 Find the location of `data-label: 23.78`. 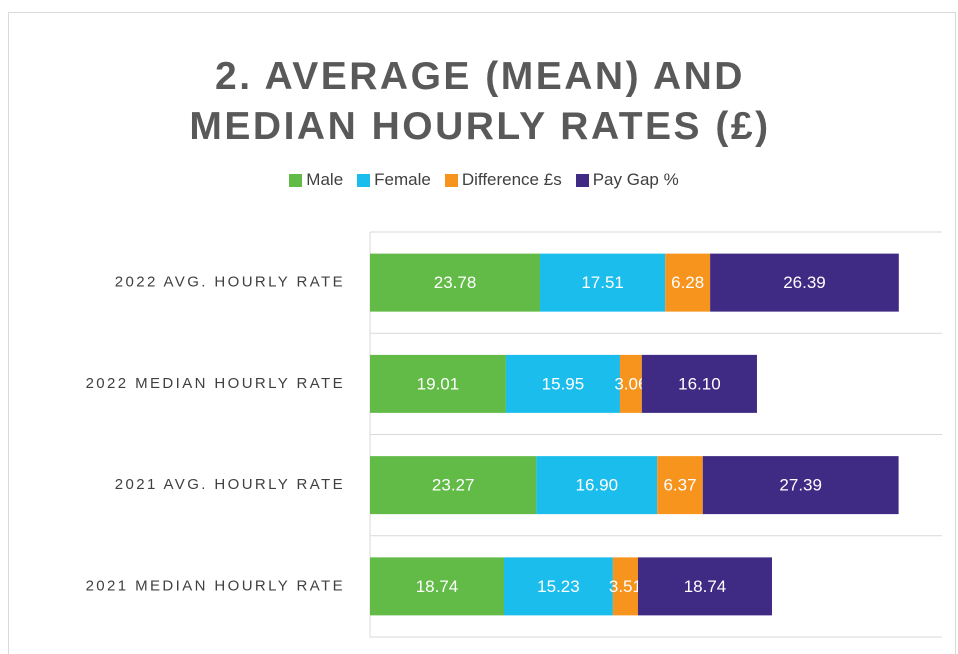

data-label: 23.78 is located at coordinates (455, 282).